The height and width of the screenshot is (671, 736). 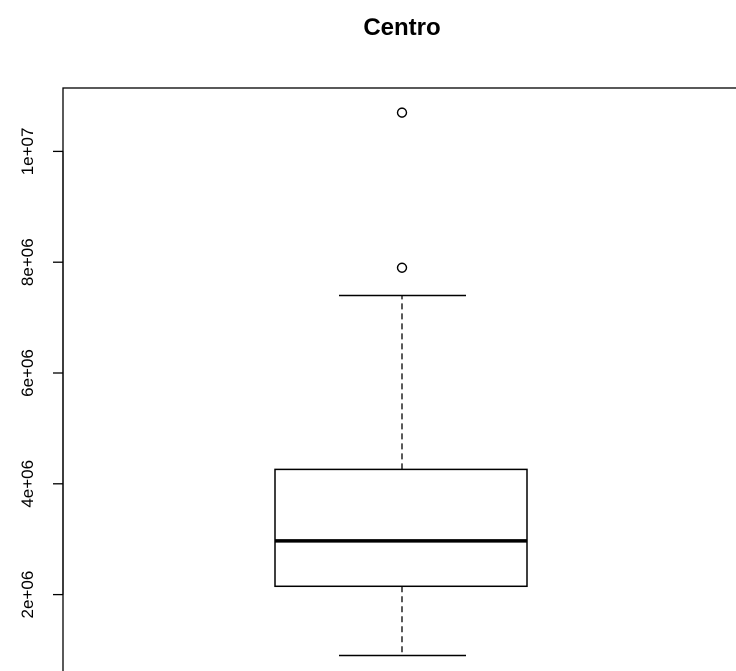 What do you see at coordinates (27, 484) in the screenshot?
I see `y-tick-label: 4e+06` at bounding box center [27, 484].